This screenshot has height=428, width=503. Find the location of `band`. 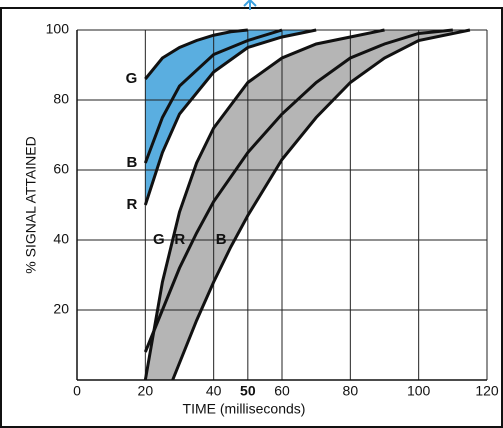

band is located at coordinates (231, 117).